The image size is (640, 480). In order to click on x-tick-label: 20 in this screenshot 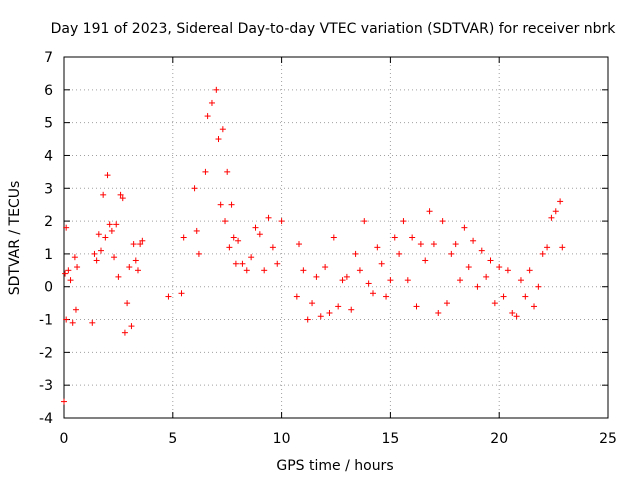, I will do `click(499, 439)`.